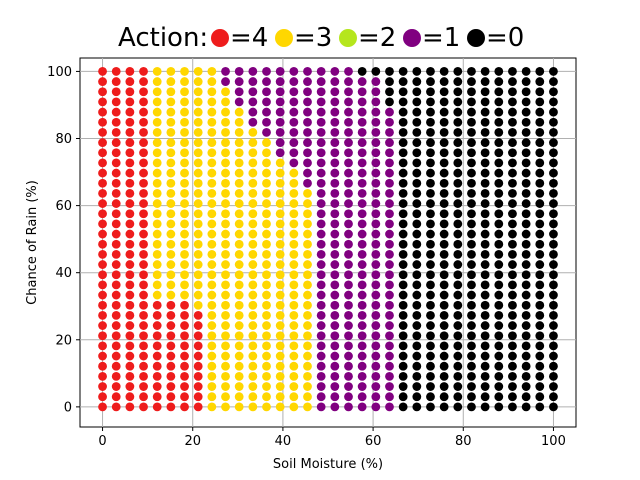  What do you see at coordinates (68, 407) in the screenshot?
I see `y-tick-label: 0` at bounding box center [68, 407].